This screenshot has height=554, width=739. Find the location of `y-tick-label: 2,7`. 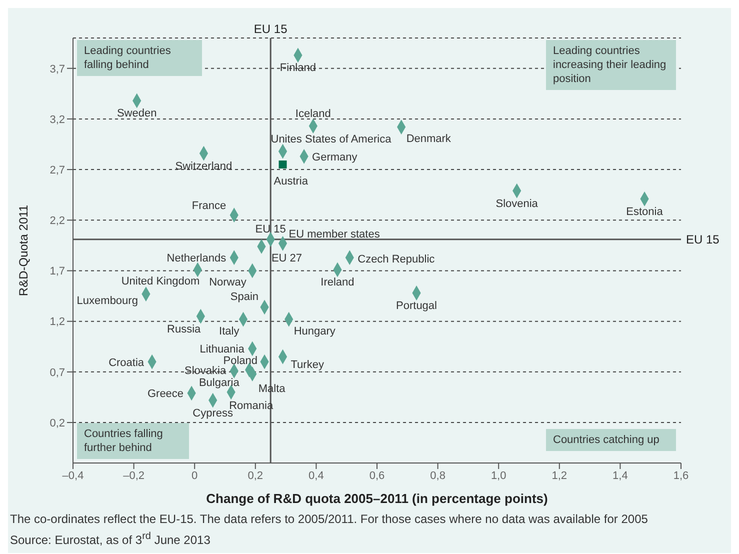

y-tick-label: 2,7 is located at coordinates (57, 170).